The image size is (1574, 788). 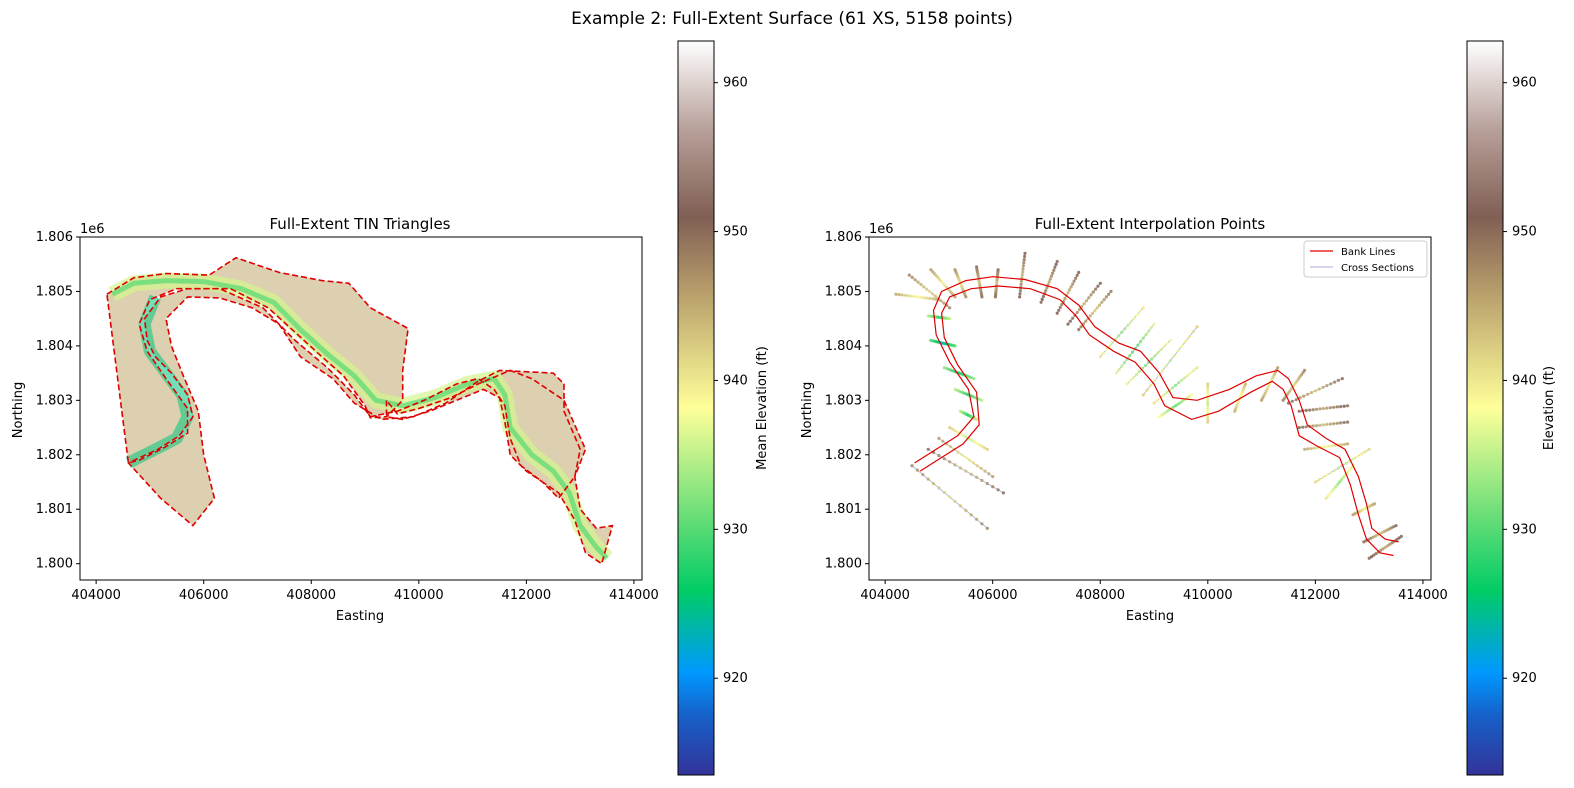 What do you see at coordinates (1524, 529) in the screenshot?
I see `colorbar-tick-label: 930` at bounding box center [1524, 529].